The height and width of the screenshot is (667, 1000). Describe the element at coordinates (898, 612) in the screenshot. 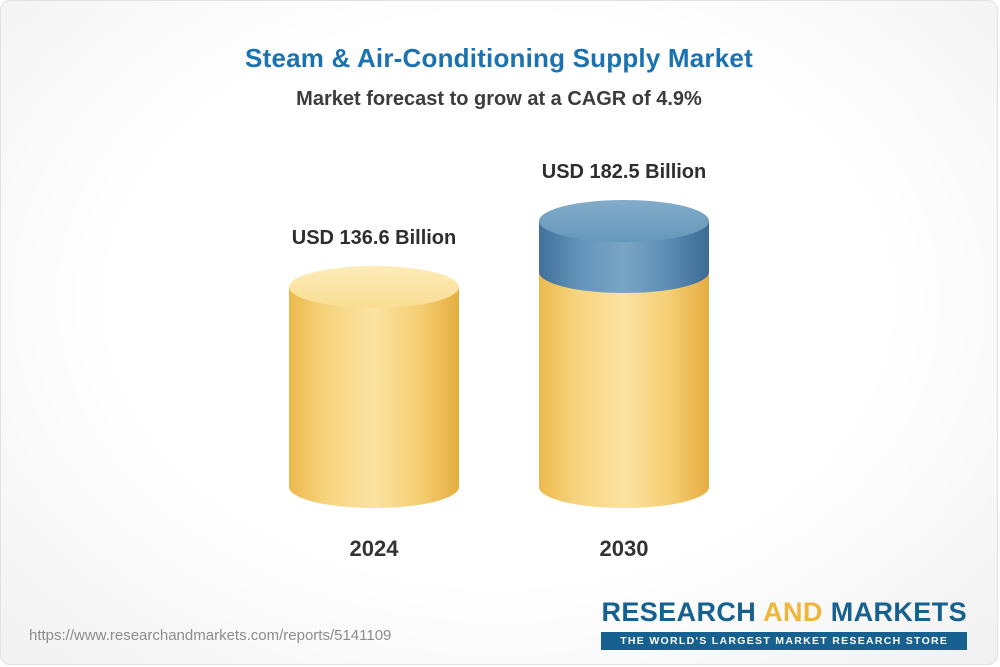

I see `logo-word-markets: MARKETS` at that location.